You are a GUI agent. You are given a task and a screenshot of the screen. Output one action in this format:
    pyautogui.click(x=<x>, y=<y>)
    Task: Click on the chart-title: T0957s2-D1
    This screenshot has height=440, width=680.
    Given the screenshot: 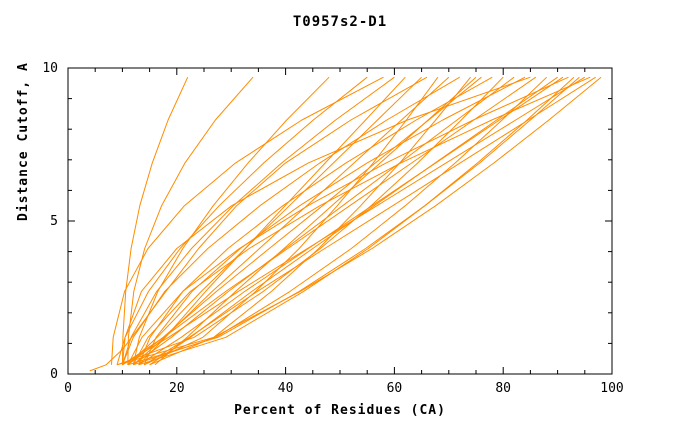 What is the action you would take?
    pyautogui.click(x=340, y=22)
    